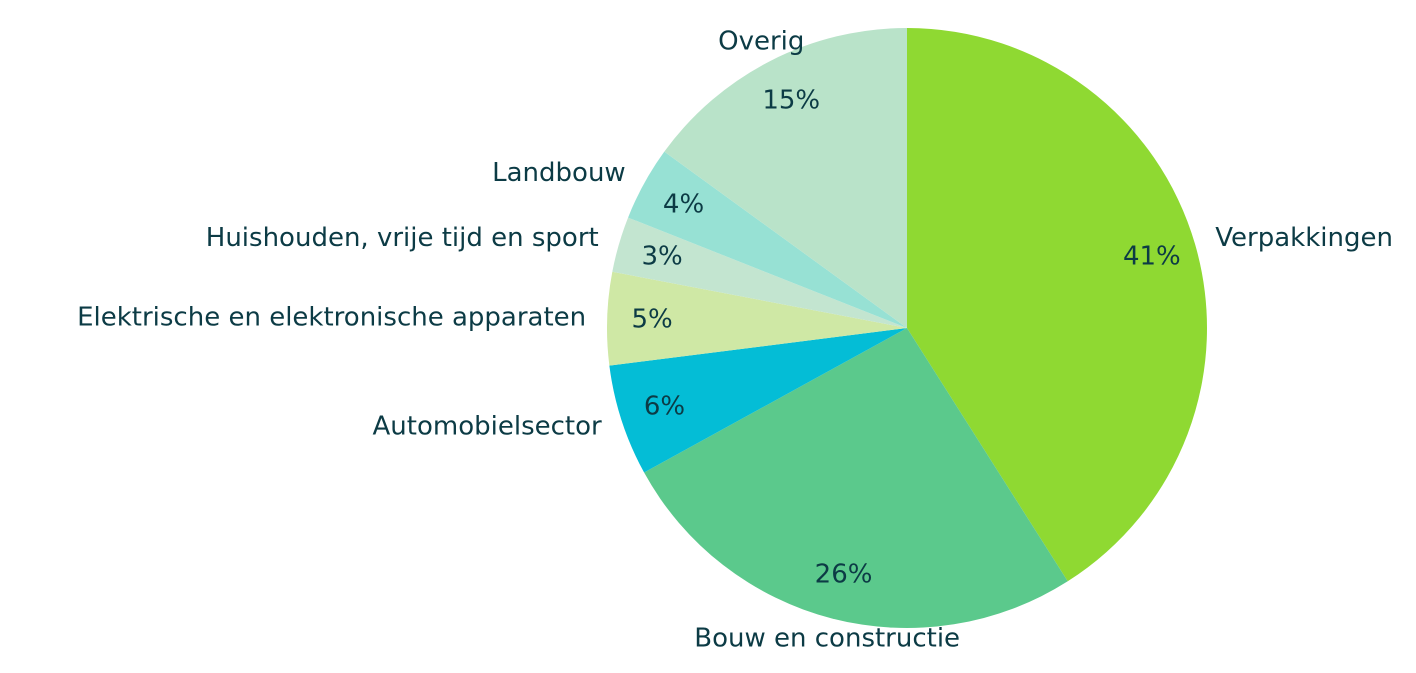  What do you see at coordinates (652, 319) in the screenshot?
I see `value-label: 5%` at bounding box center [652, 319].